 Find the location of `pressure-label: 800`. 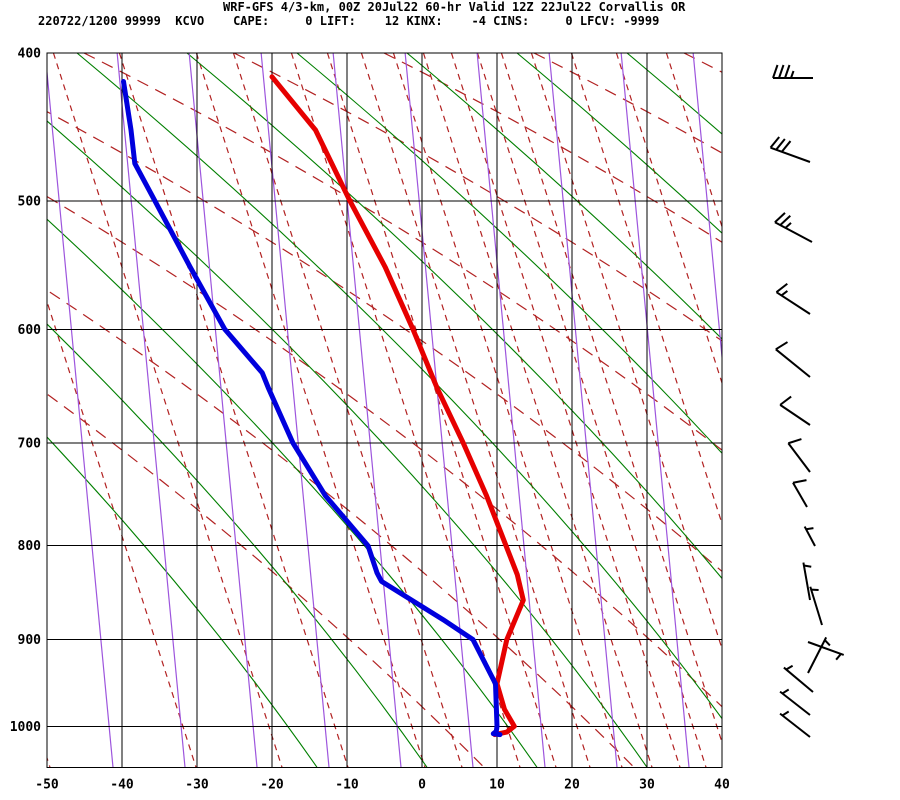

pressure-label: 800 is located at coordinates (30, 546).